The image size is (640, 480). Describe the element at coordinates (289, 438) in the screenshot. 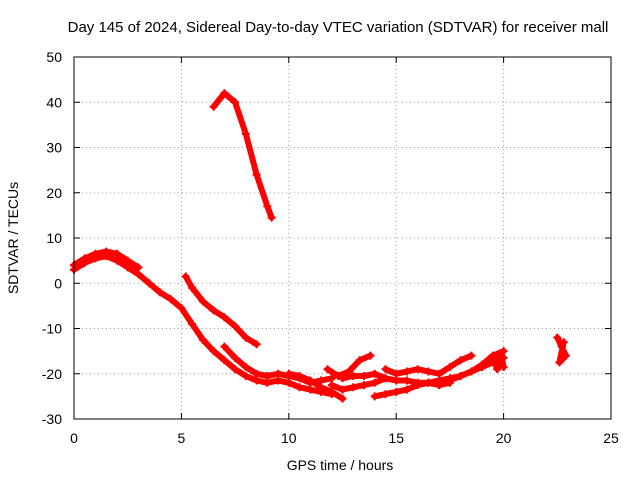

I see `x-tick-label: 10` at that location.